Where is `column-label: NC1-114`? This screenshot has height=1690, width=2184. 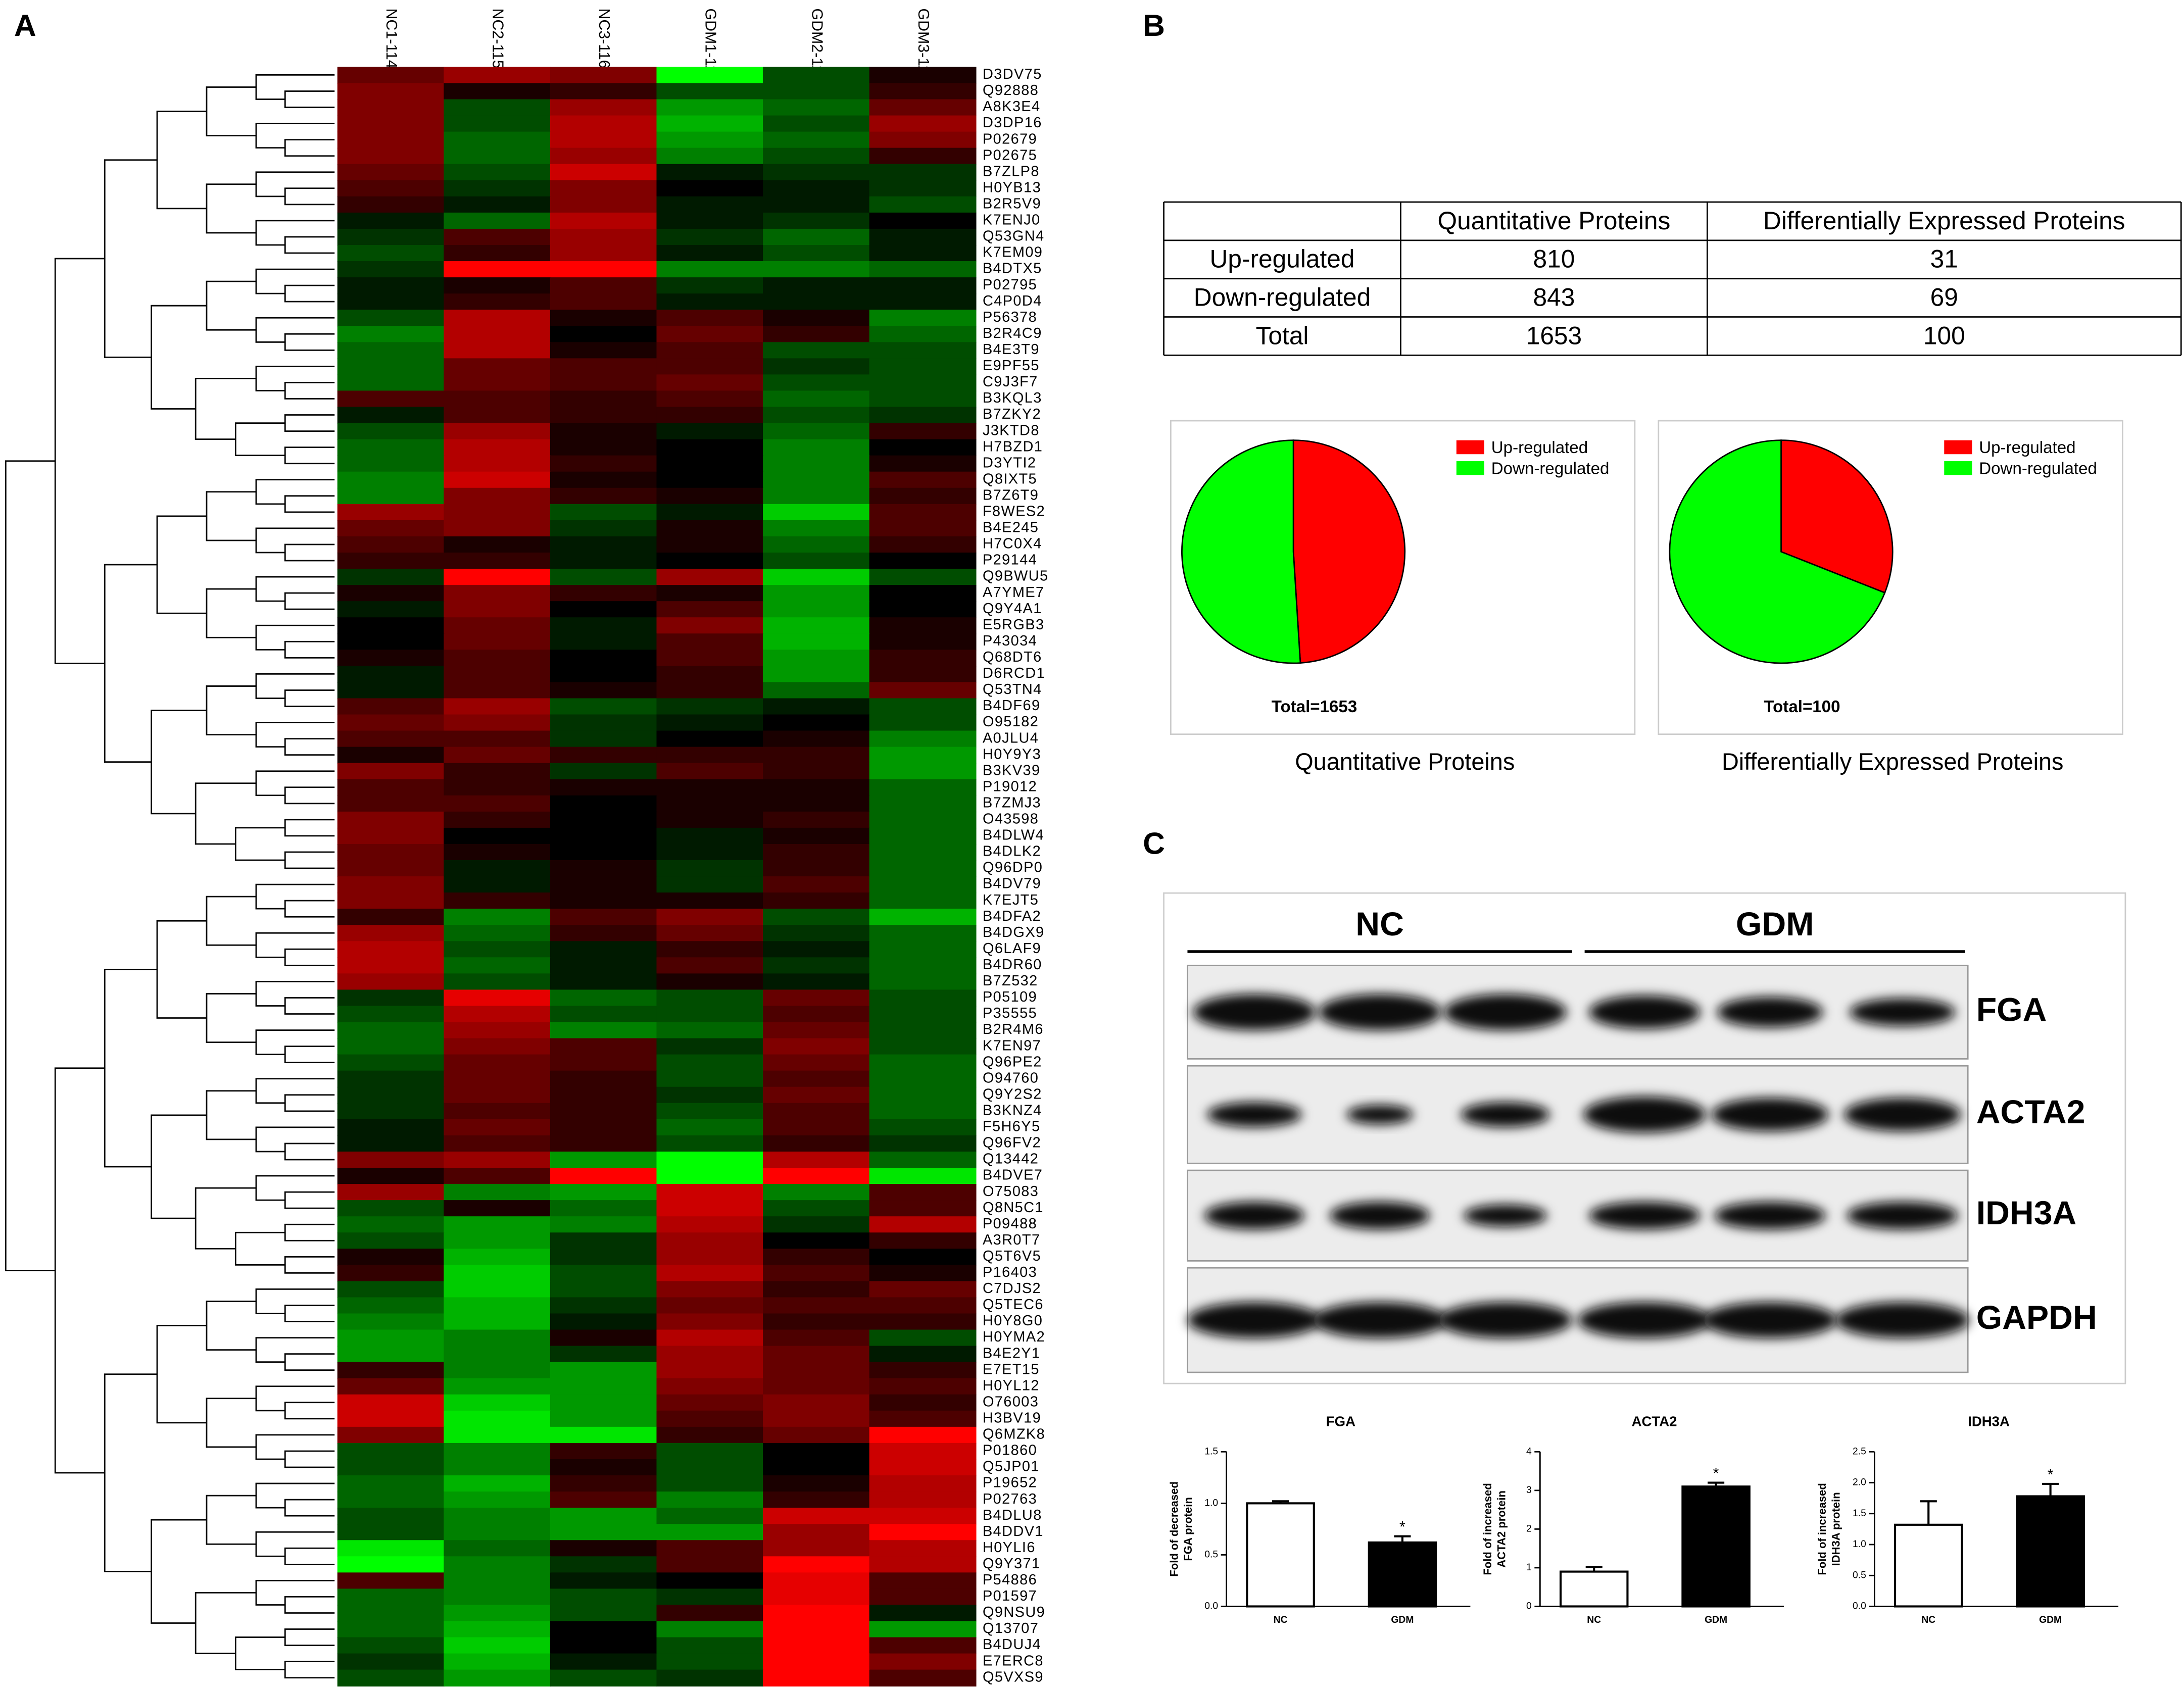 column-label: NC1-114 is located at coordinates (391, 39).